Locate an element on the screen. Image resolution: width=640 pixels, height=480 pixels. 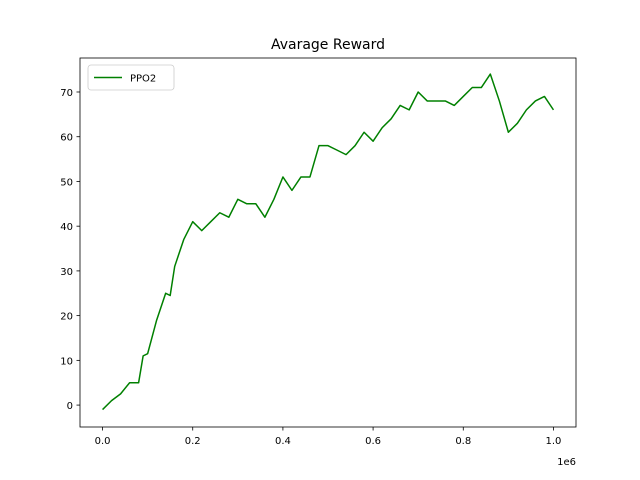
y-tick-label: 10 is located at coordinates (66, 361).